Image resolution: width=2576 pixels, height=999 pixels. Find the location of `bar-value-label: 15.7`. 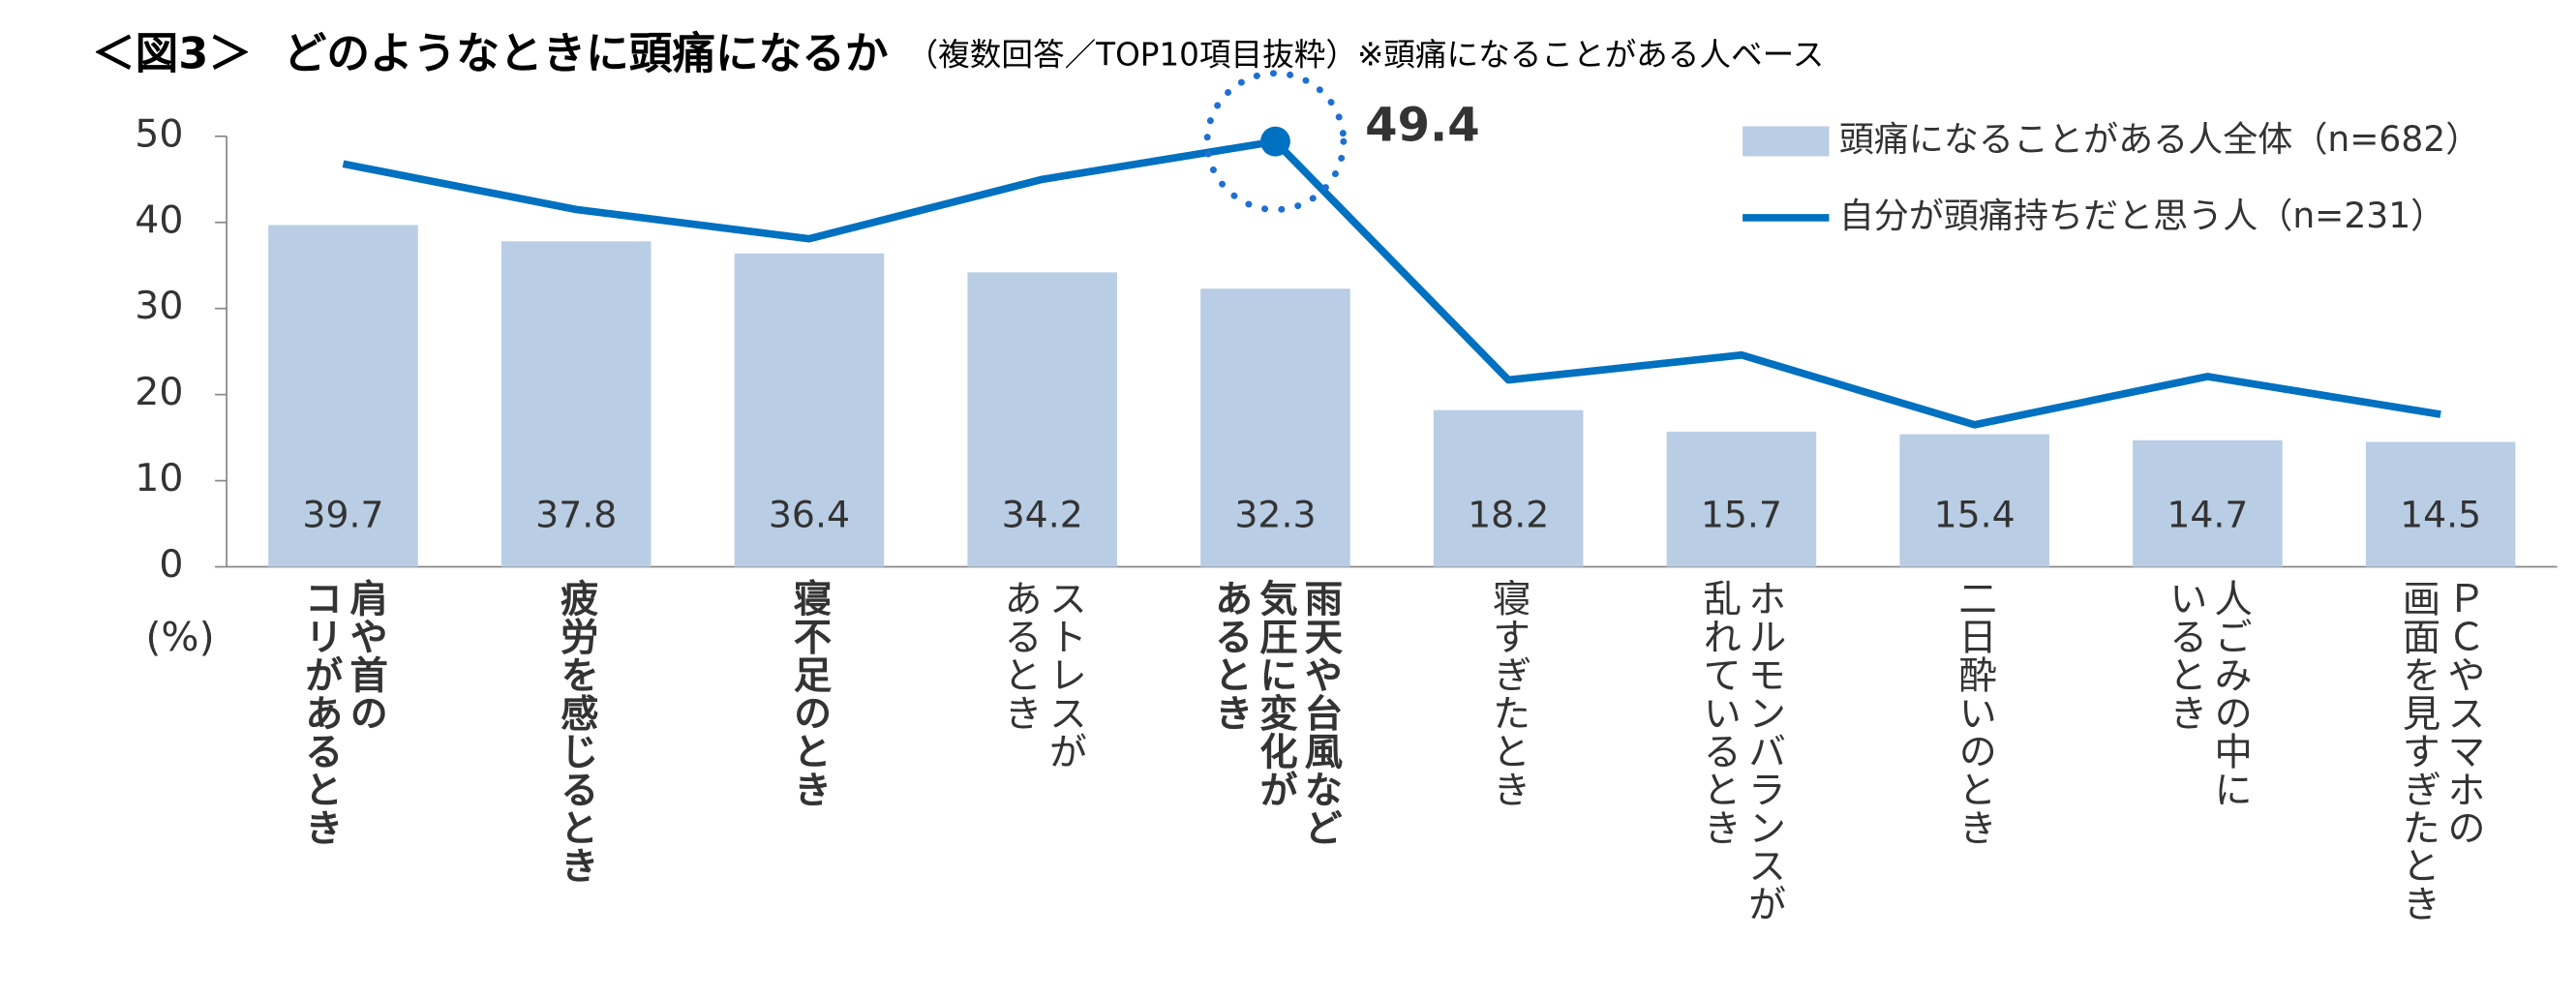

bar-value-label: 15.7 is located at coordinates (1741, 515).